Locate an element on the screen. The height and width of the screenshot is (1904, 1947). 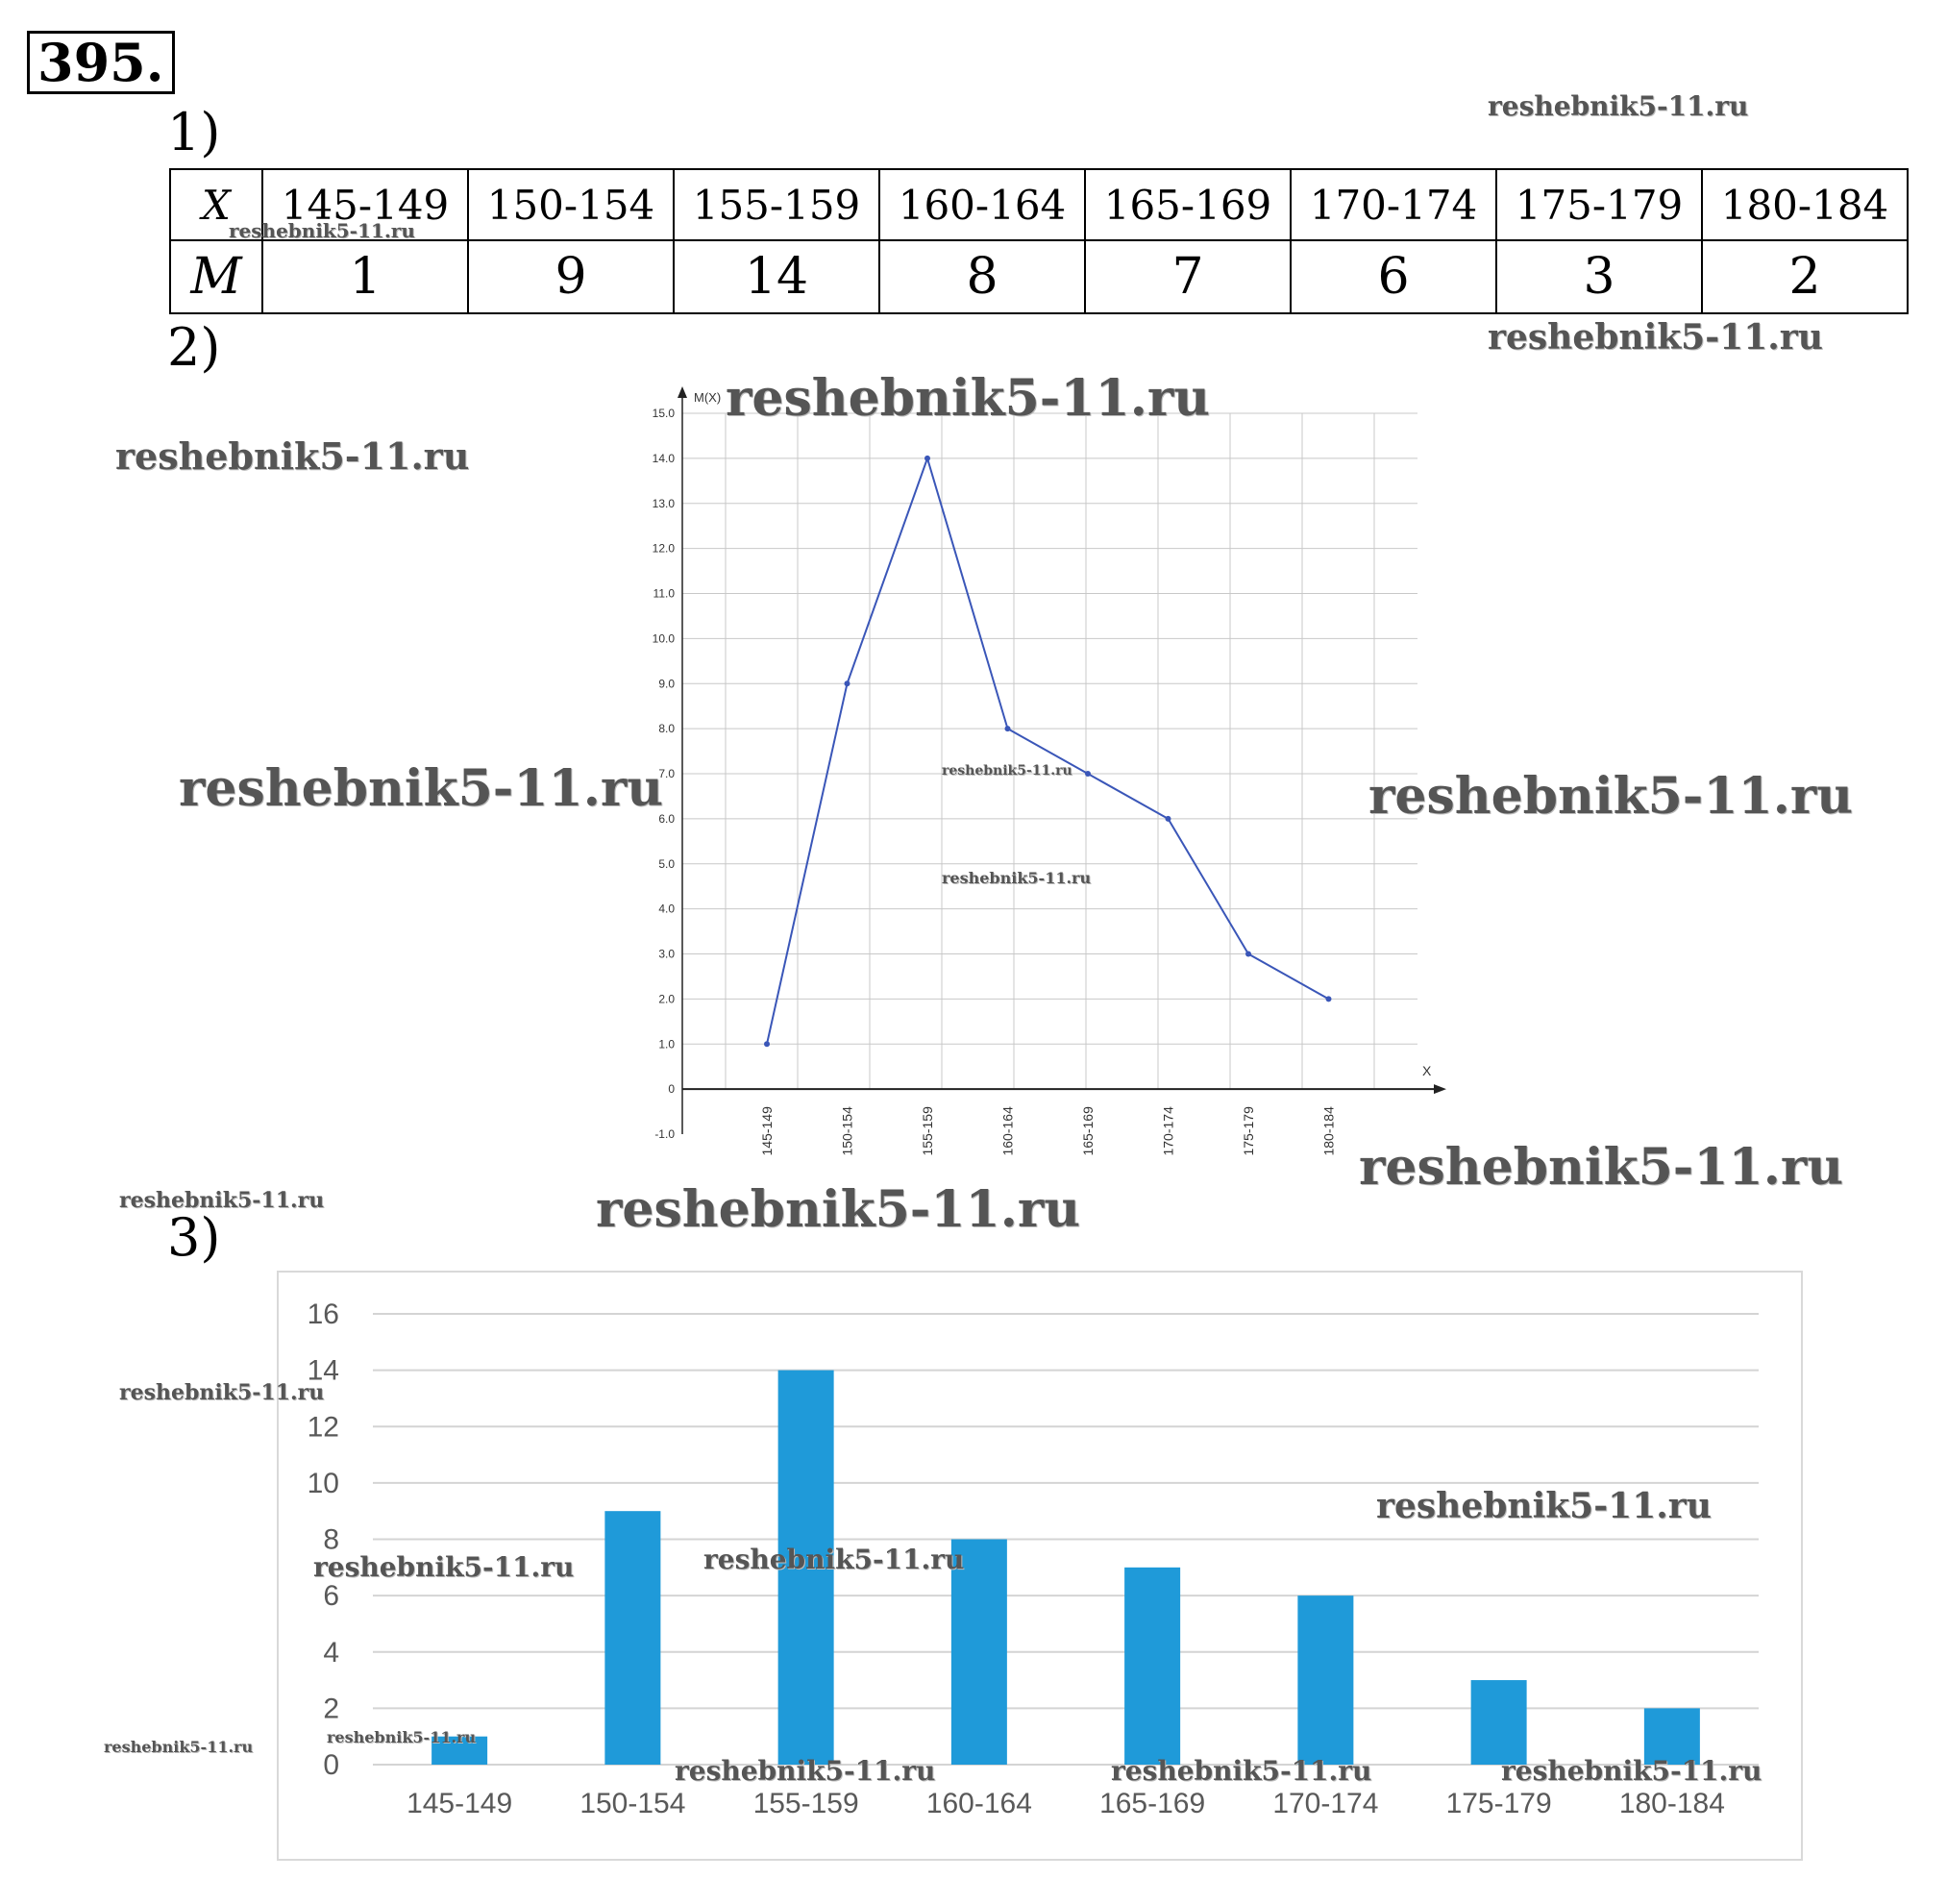
part-1-label: 1) is located at coordinates (194, 132).